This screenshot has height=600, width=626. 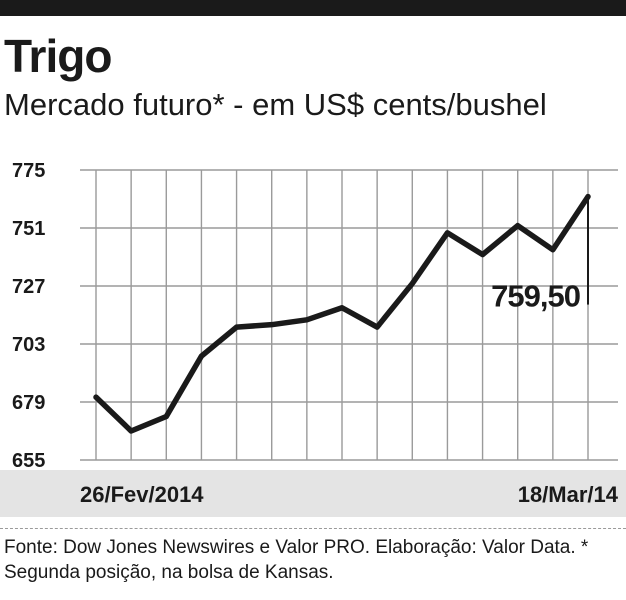 I want to click on chart-subtitle: Mercado futuro* - em US$ cents/bushel, so click(x=275, y=104).